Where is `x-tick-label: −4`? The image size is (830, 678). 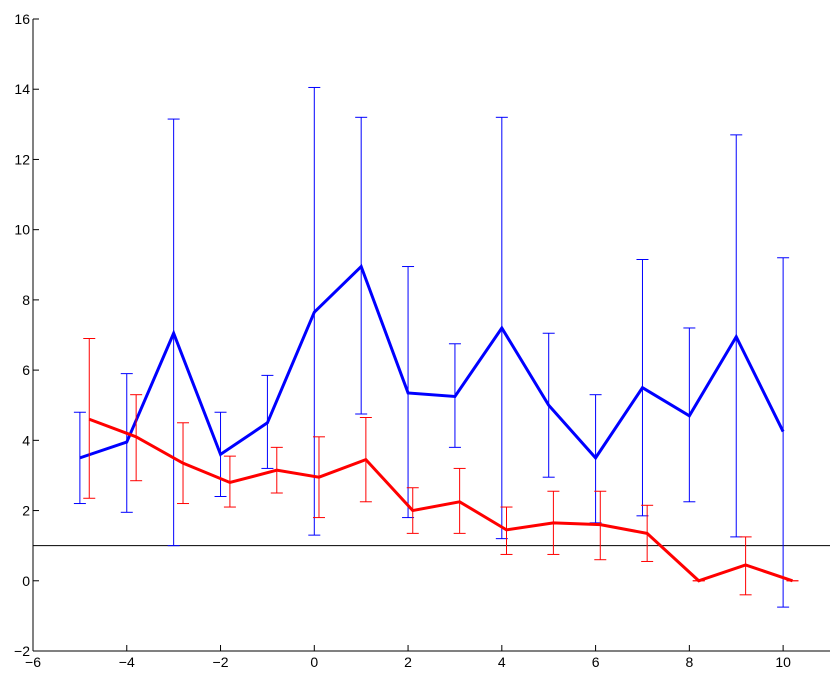
x-tick-label: −4 is located at coordinates (127, 662).